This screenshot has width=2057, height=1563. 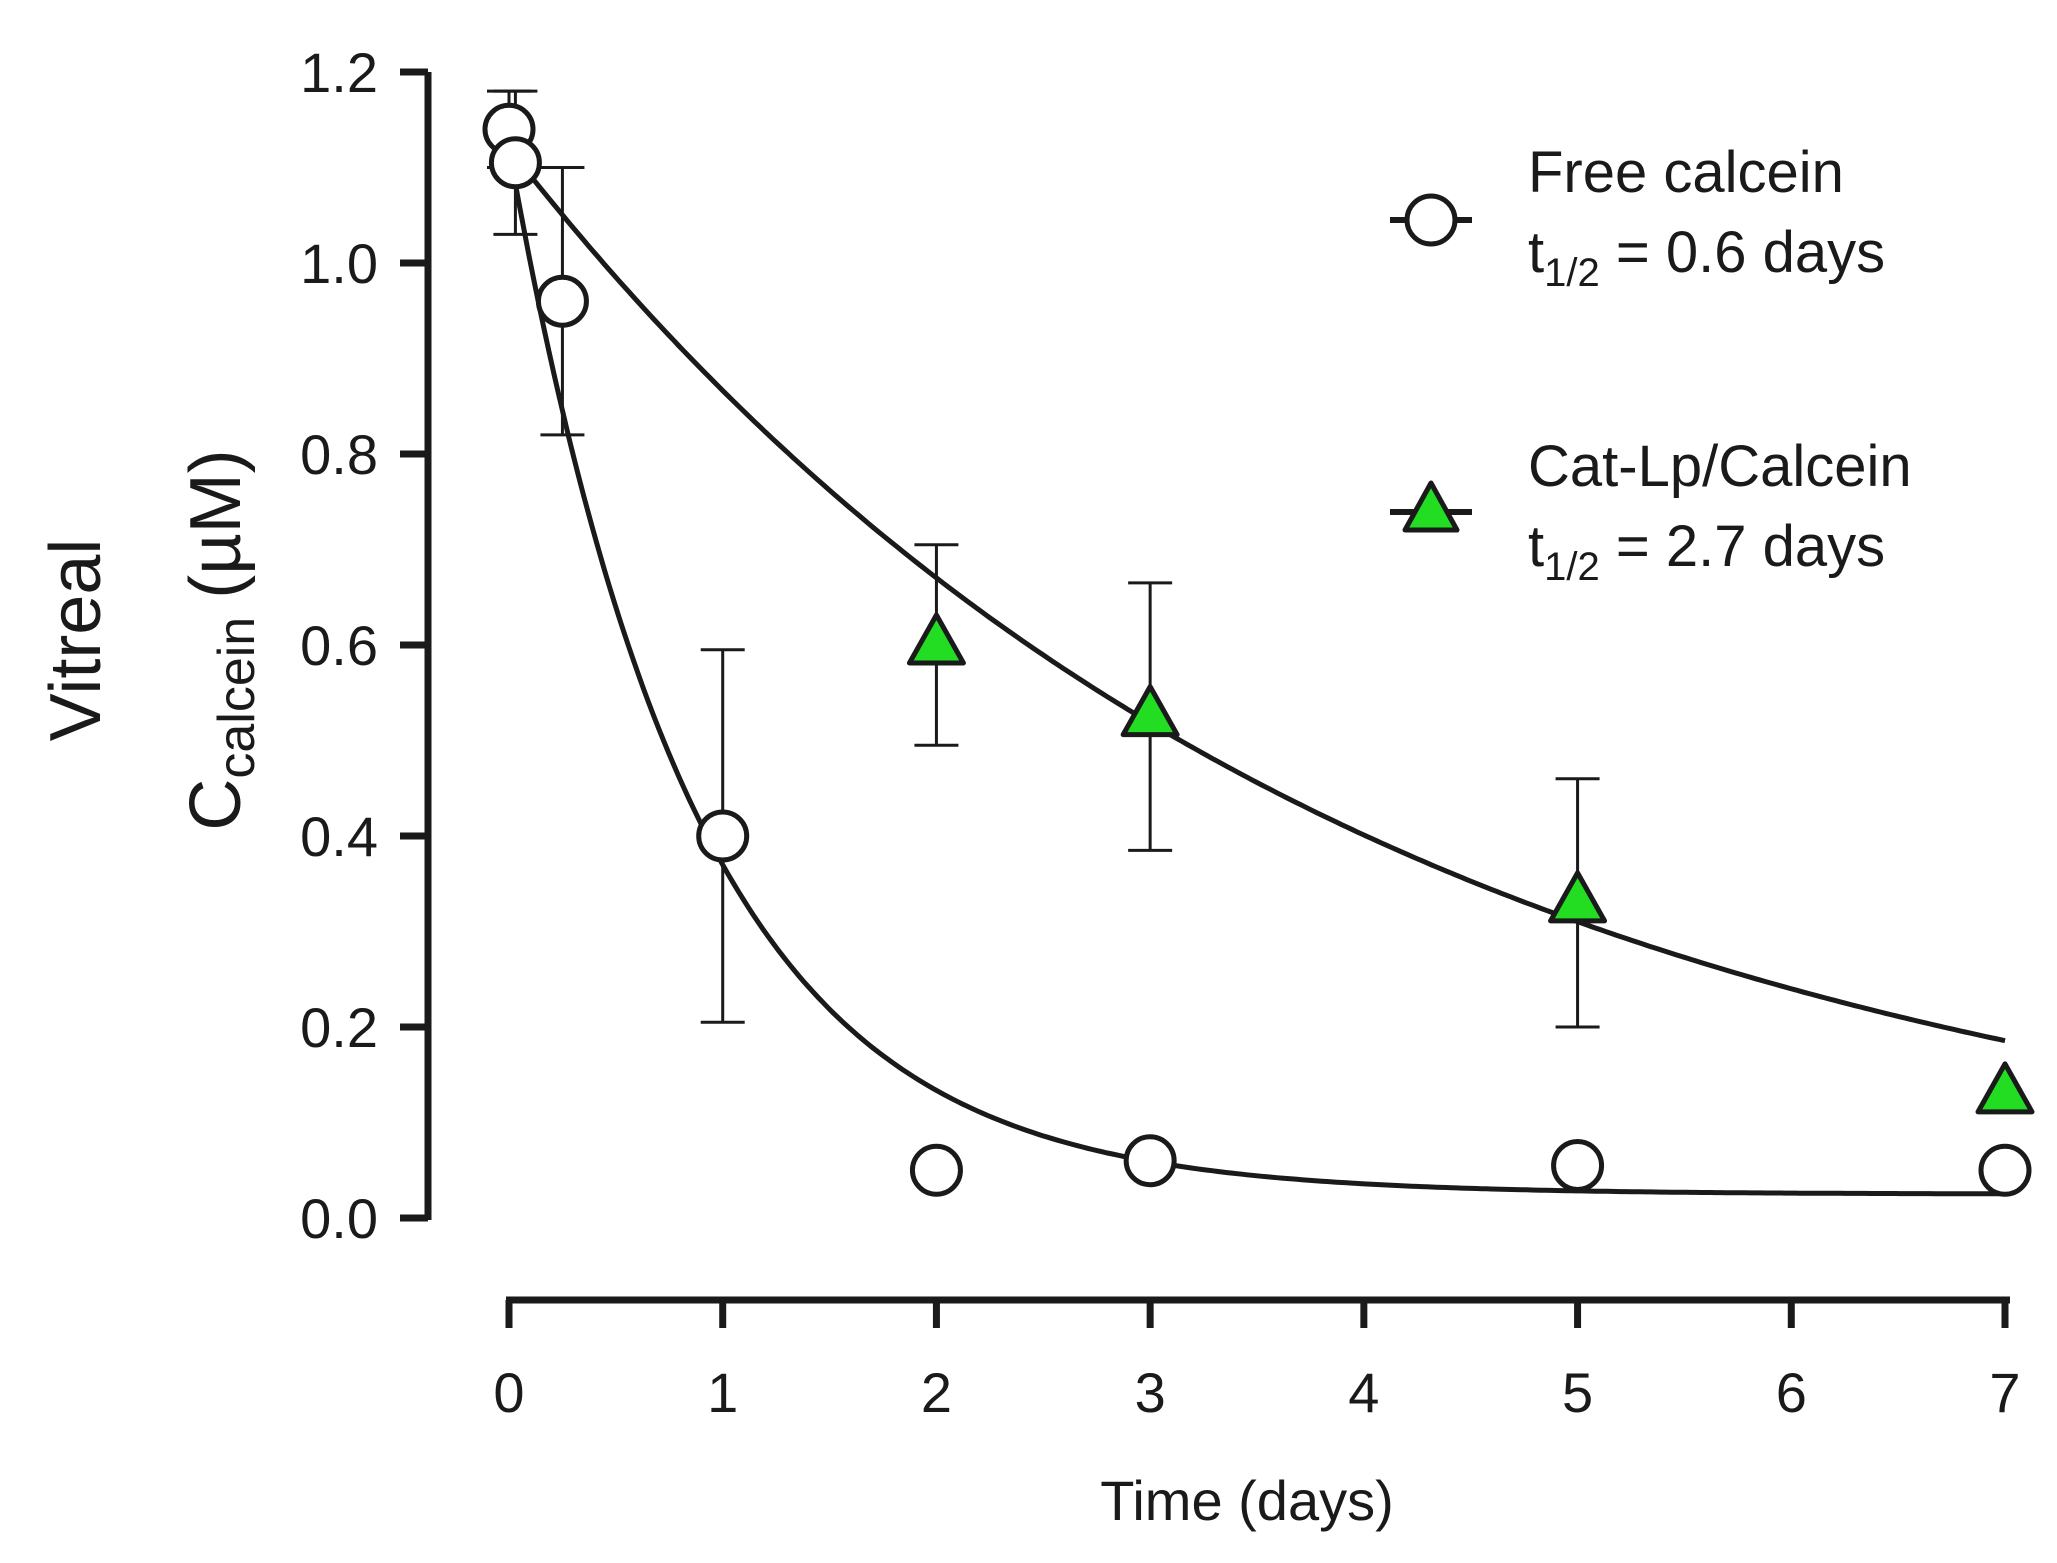 What do you see at coordinates (216, 523) in the screenshot?
I see `y-axis-title-unit: (µM)` at bounding box center [216, 523].